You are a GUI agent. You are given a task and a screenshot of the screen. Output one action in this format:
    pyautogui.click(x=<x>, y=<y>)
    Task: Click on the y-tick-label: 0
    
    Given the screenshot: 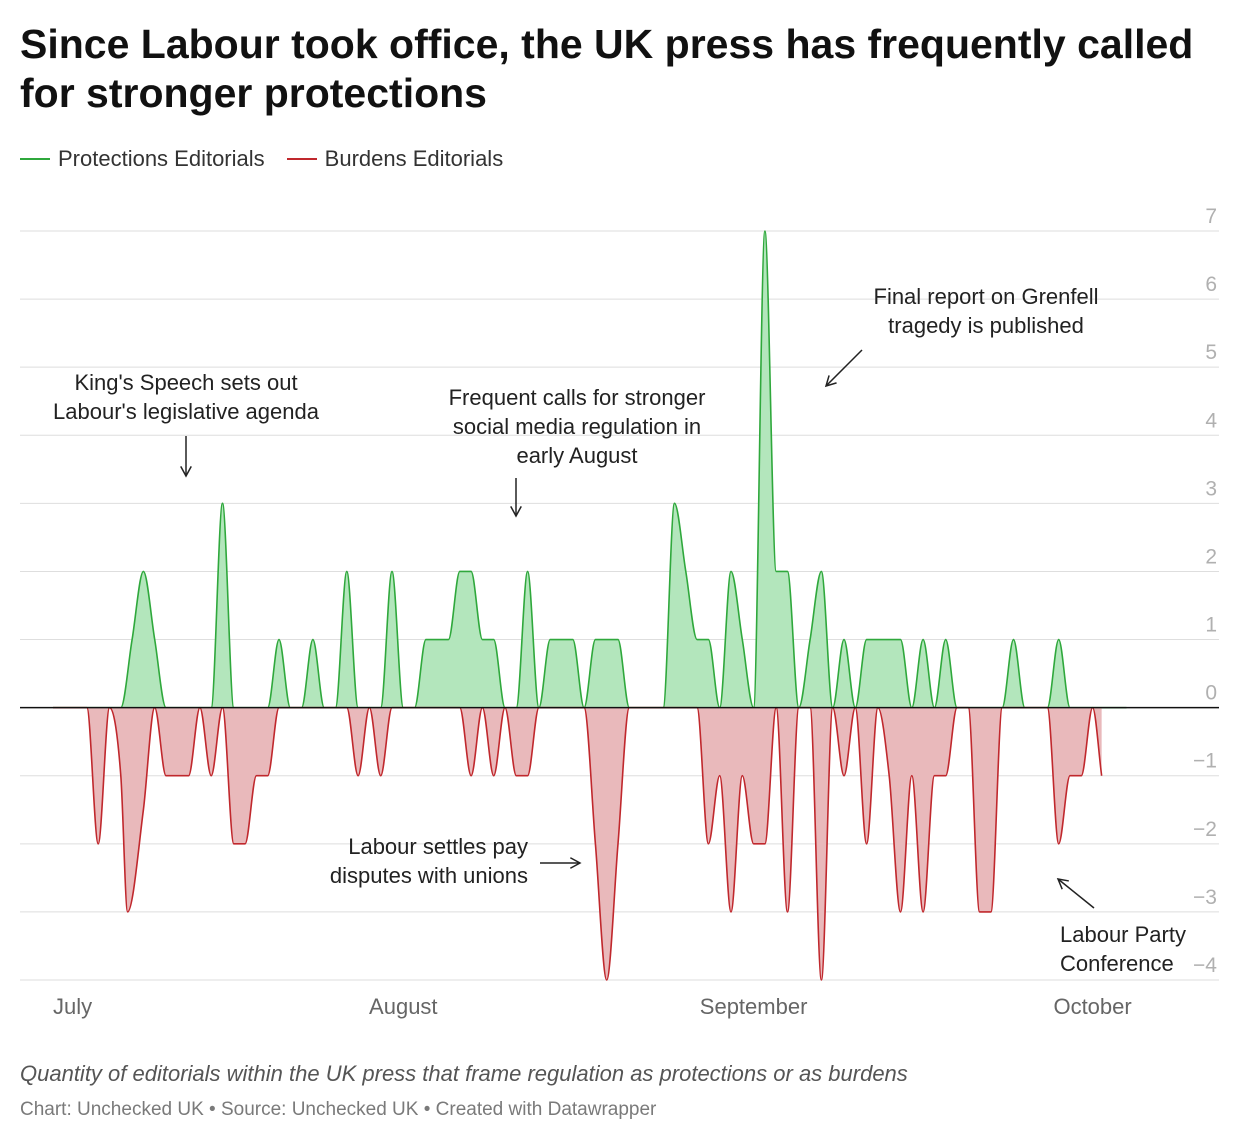 What is the action you would take?
    pyautogui.click(x=1211, y=693)
    